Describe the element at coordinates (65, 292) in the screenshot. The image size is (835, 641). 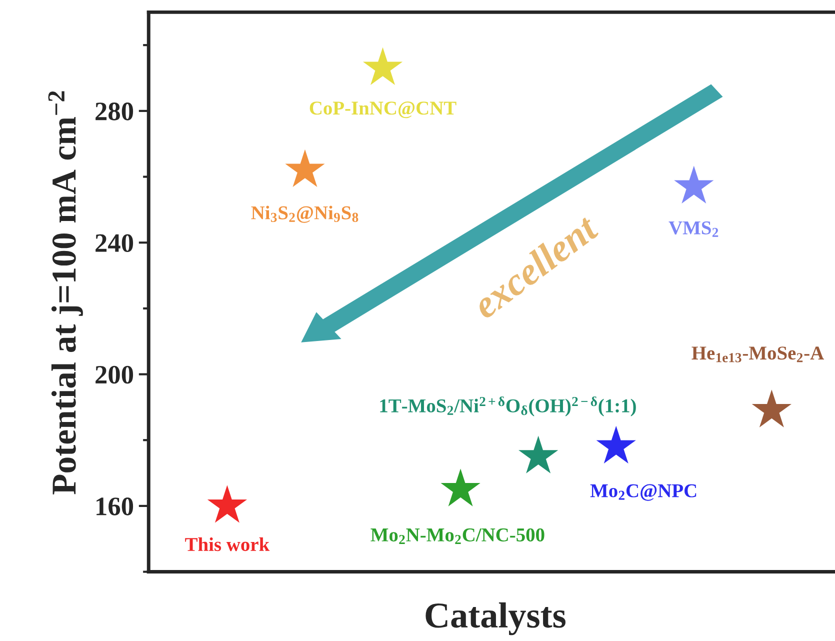
I see `y-axis-title: Potential at j=100 mA cm$^{−2}$` at that location.